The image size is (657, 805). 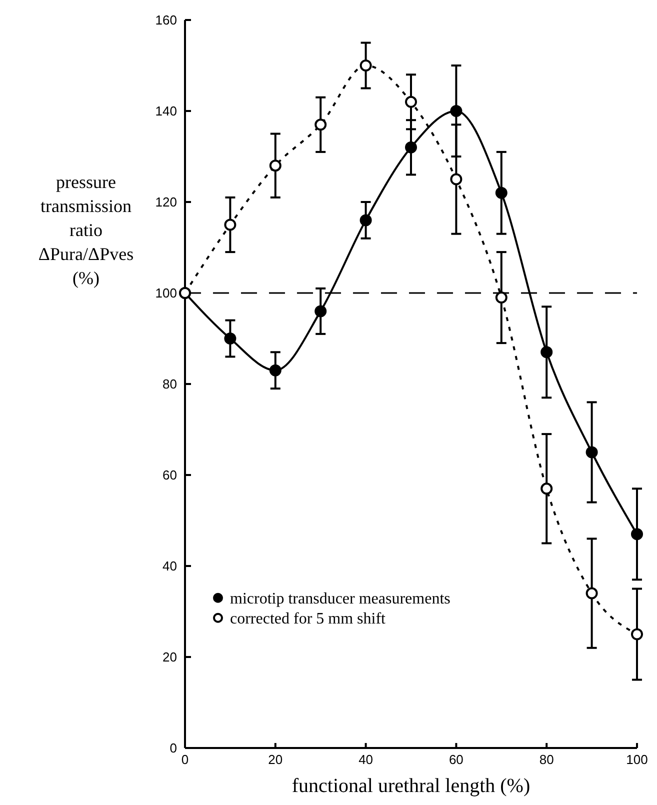 What do you see at coordinates (275, 759) in the screenshot?
I see `x-tick-label: 20` at bounding box center [275, 759].